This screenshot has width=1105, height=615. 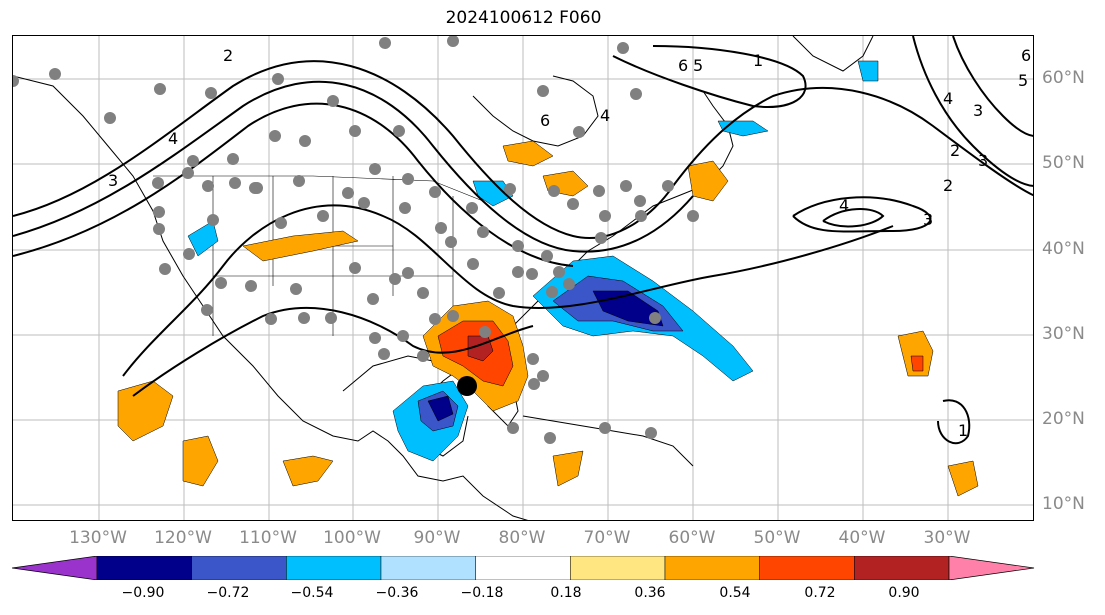 What do you see at coordinates (437, 538) in the screenshot?
I see `lon-label: 90°W` at bounding box center [437, 538].